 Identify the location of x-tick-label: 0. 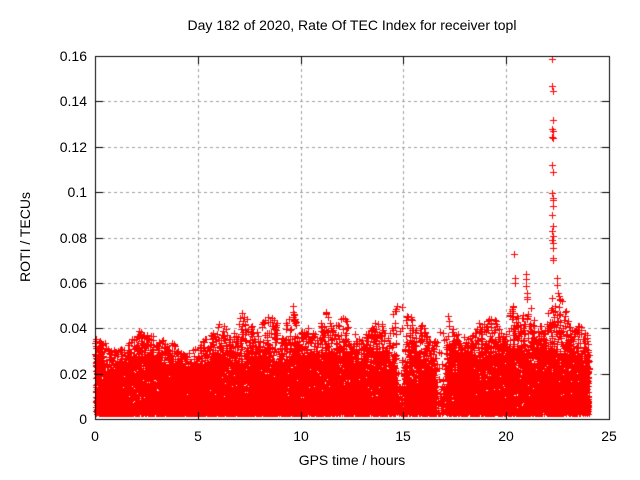
(95, 436).